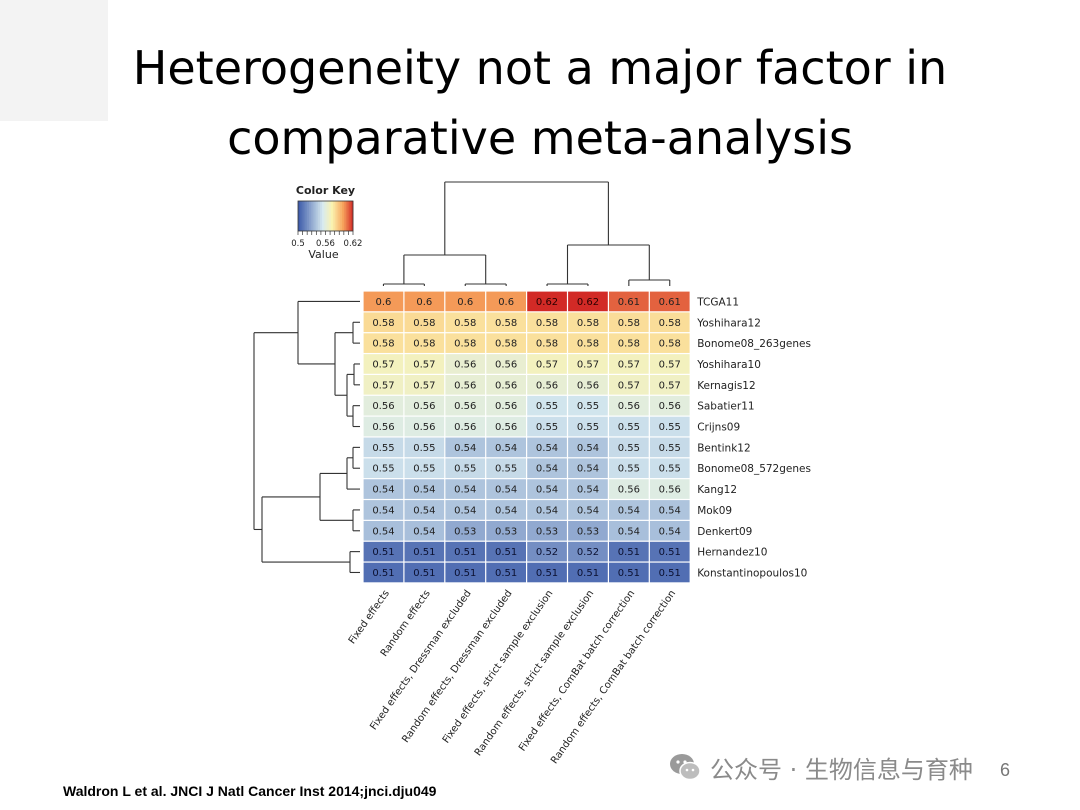  I want to click on cell-label: 0.53, so click(588, 531).